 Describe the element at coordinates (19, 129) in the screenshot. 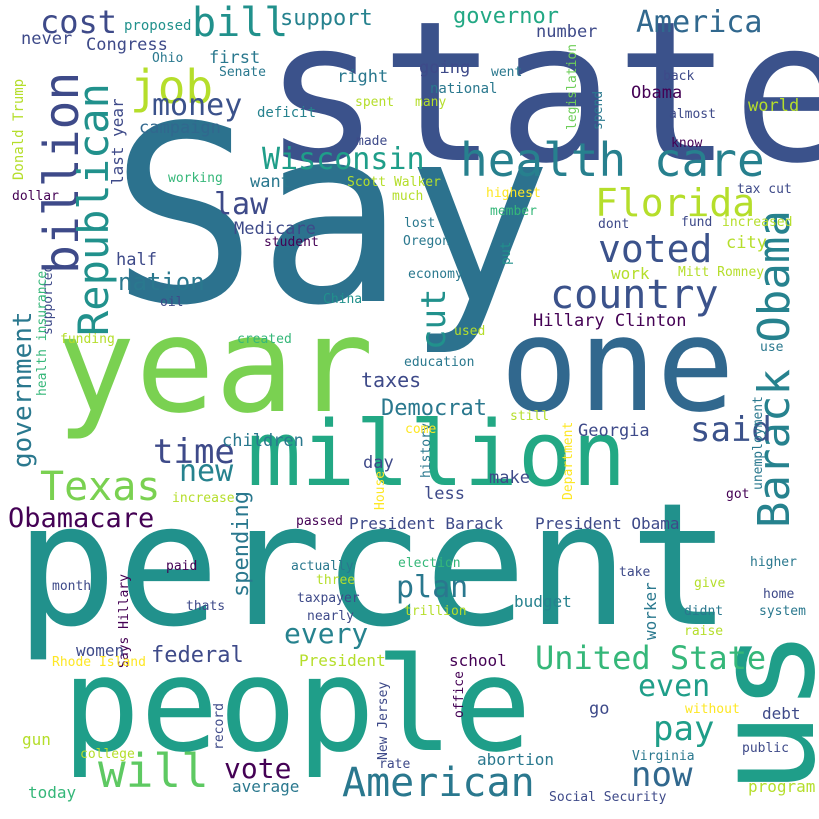

I see `word: Donald Trump` at that location.